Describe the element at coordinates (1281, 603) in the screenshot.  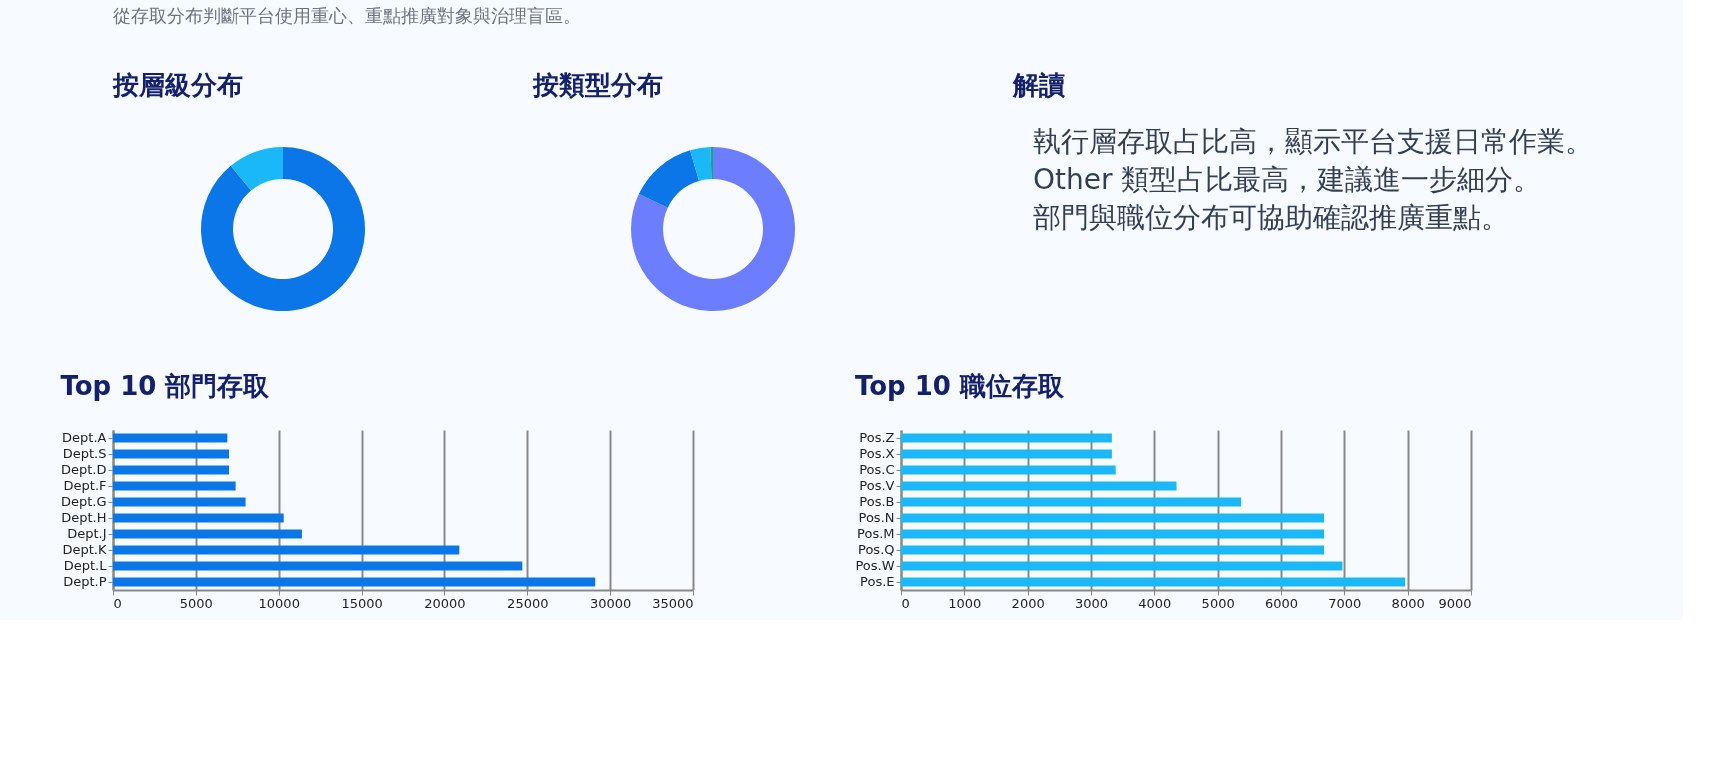
I see `x-tick-label: 6000` at that location.